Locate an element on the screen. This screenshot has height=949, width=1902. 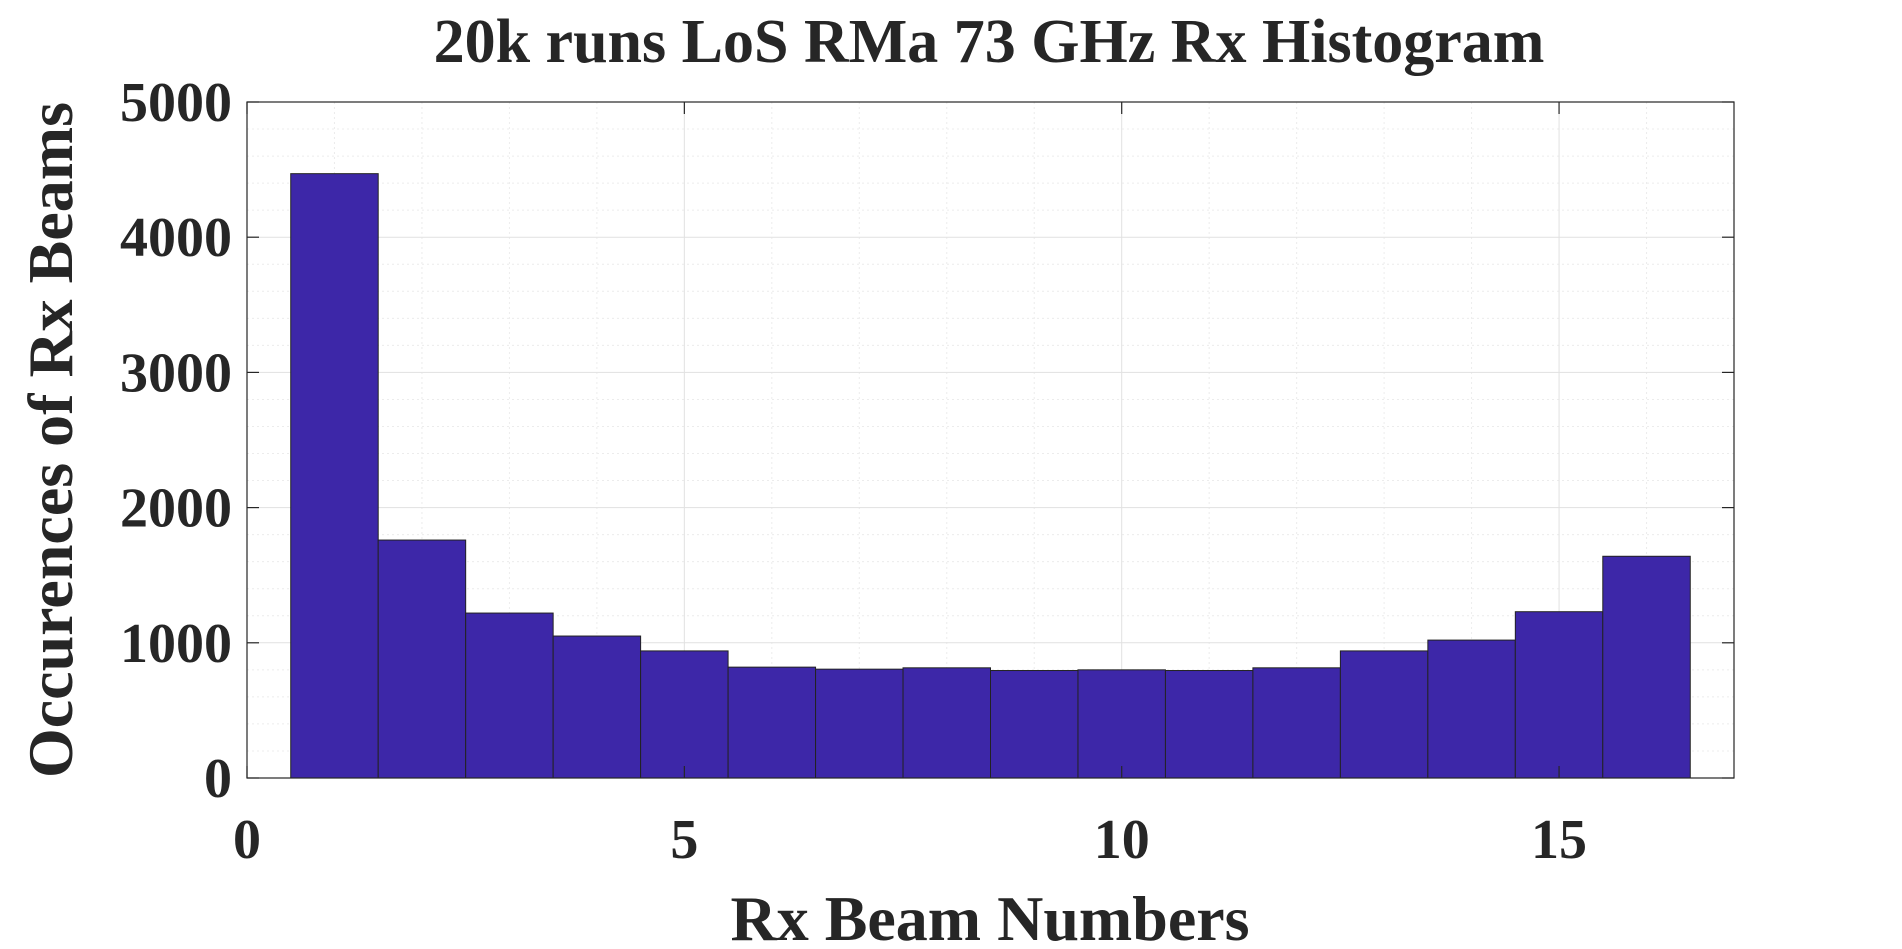
y-tick-label: 1000 is located at coordinates (176, 644).